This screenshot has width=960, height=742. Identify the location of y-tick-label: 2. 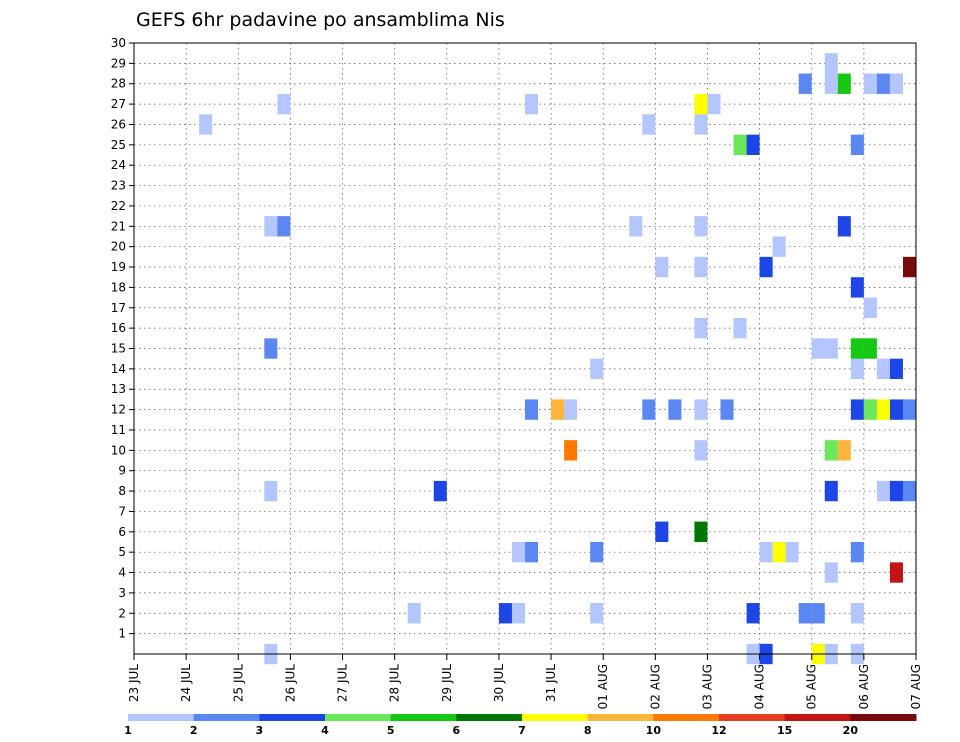
(122, 613).